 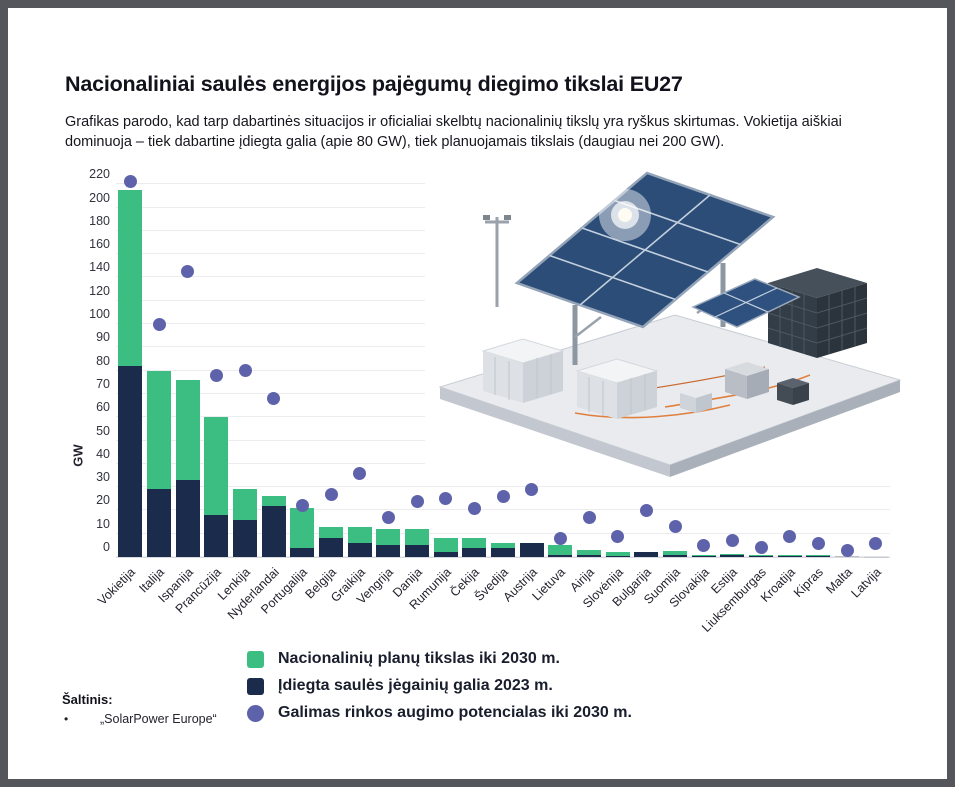 I want to click on y-axis: 0 10 20 30 40 50 60 70 80 90 100 120 140 160 180 200 220, so click(x=84, y=362).